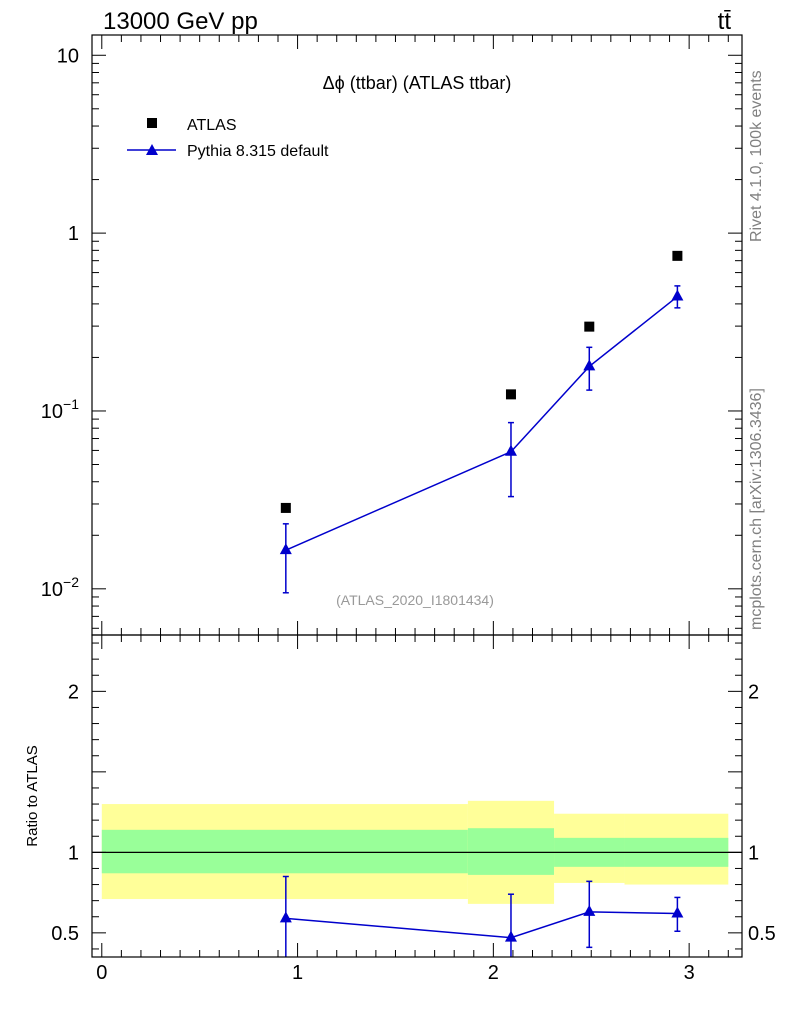  What do you see at coordinates (60, 409) in the screenshot?
I see `y-tick-label: 10⁻¹` at bounding box center [60, 409].